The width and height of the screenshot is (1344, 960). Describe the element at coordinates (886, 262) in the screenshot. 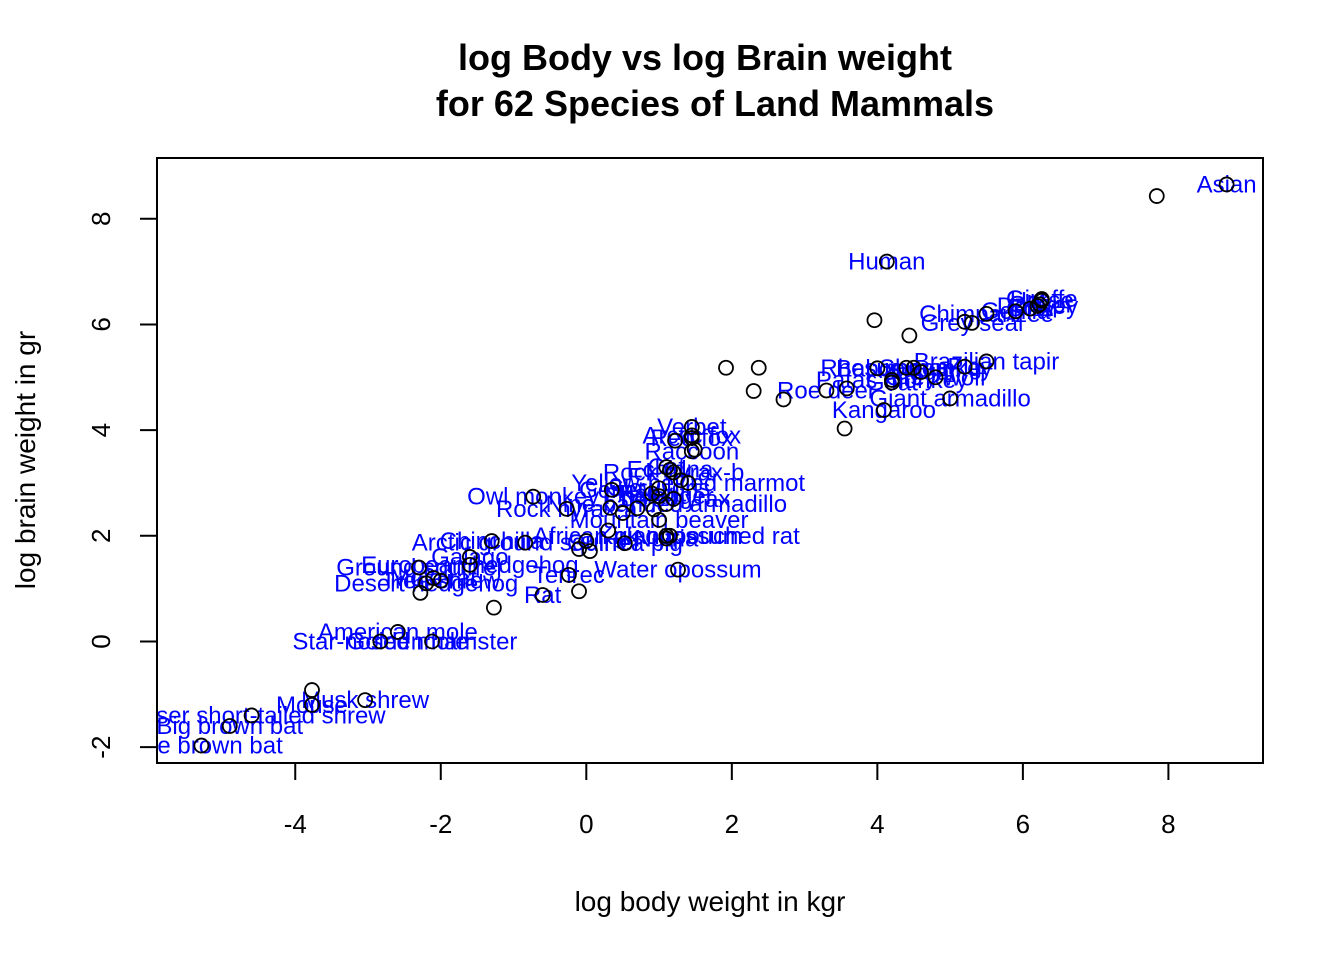

I see `point-label: Human` at that location.